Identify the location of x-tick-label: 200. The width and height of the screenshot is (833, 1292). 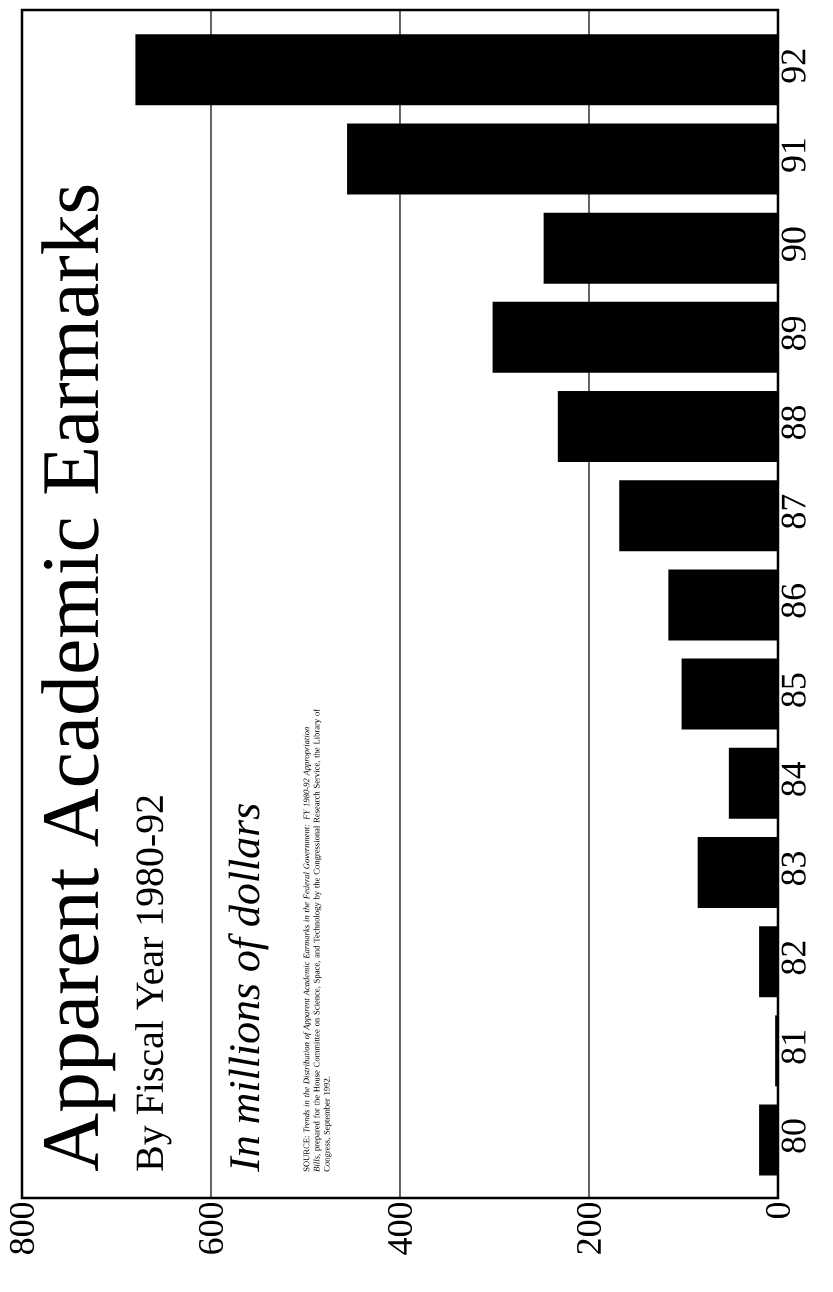
(589, 1228).